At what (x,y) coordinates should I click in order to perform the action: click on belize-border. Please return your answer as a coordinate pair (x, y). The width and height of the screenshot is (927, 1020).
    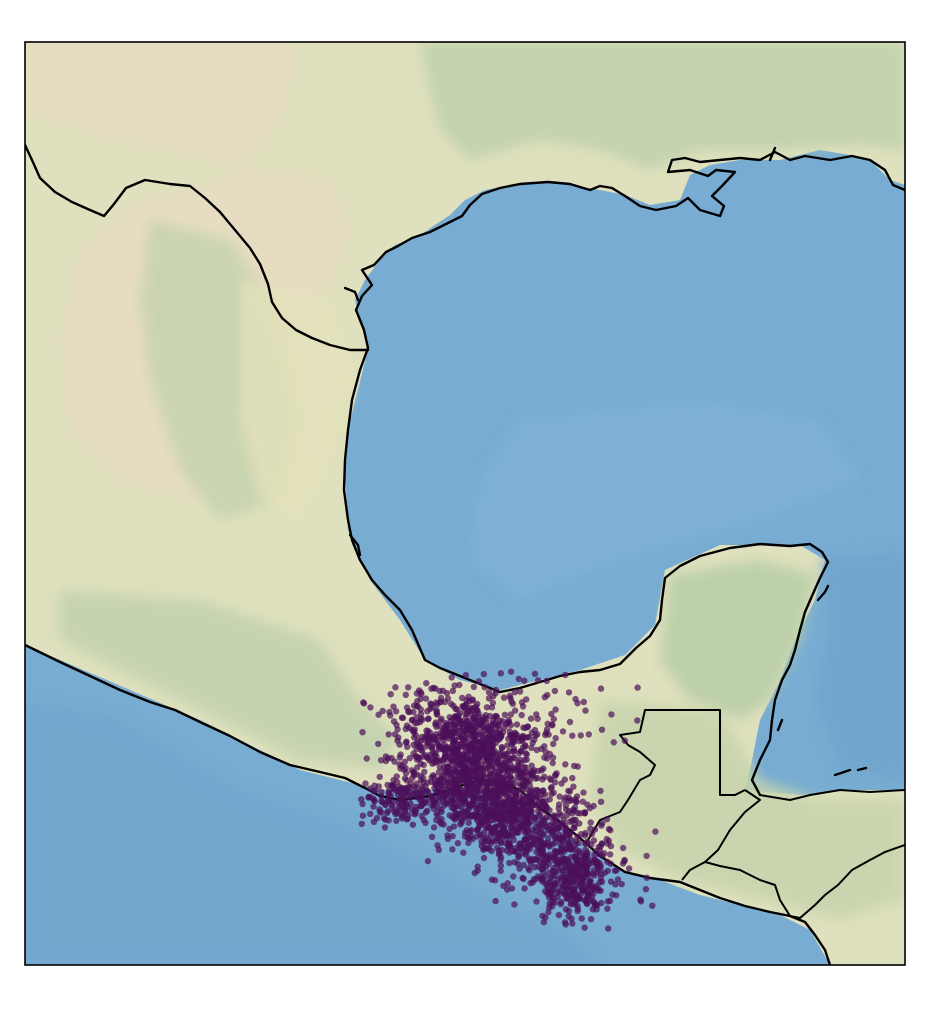
    Looking at the image, I should click on (732, 753).